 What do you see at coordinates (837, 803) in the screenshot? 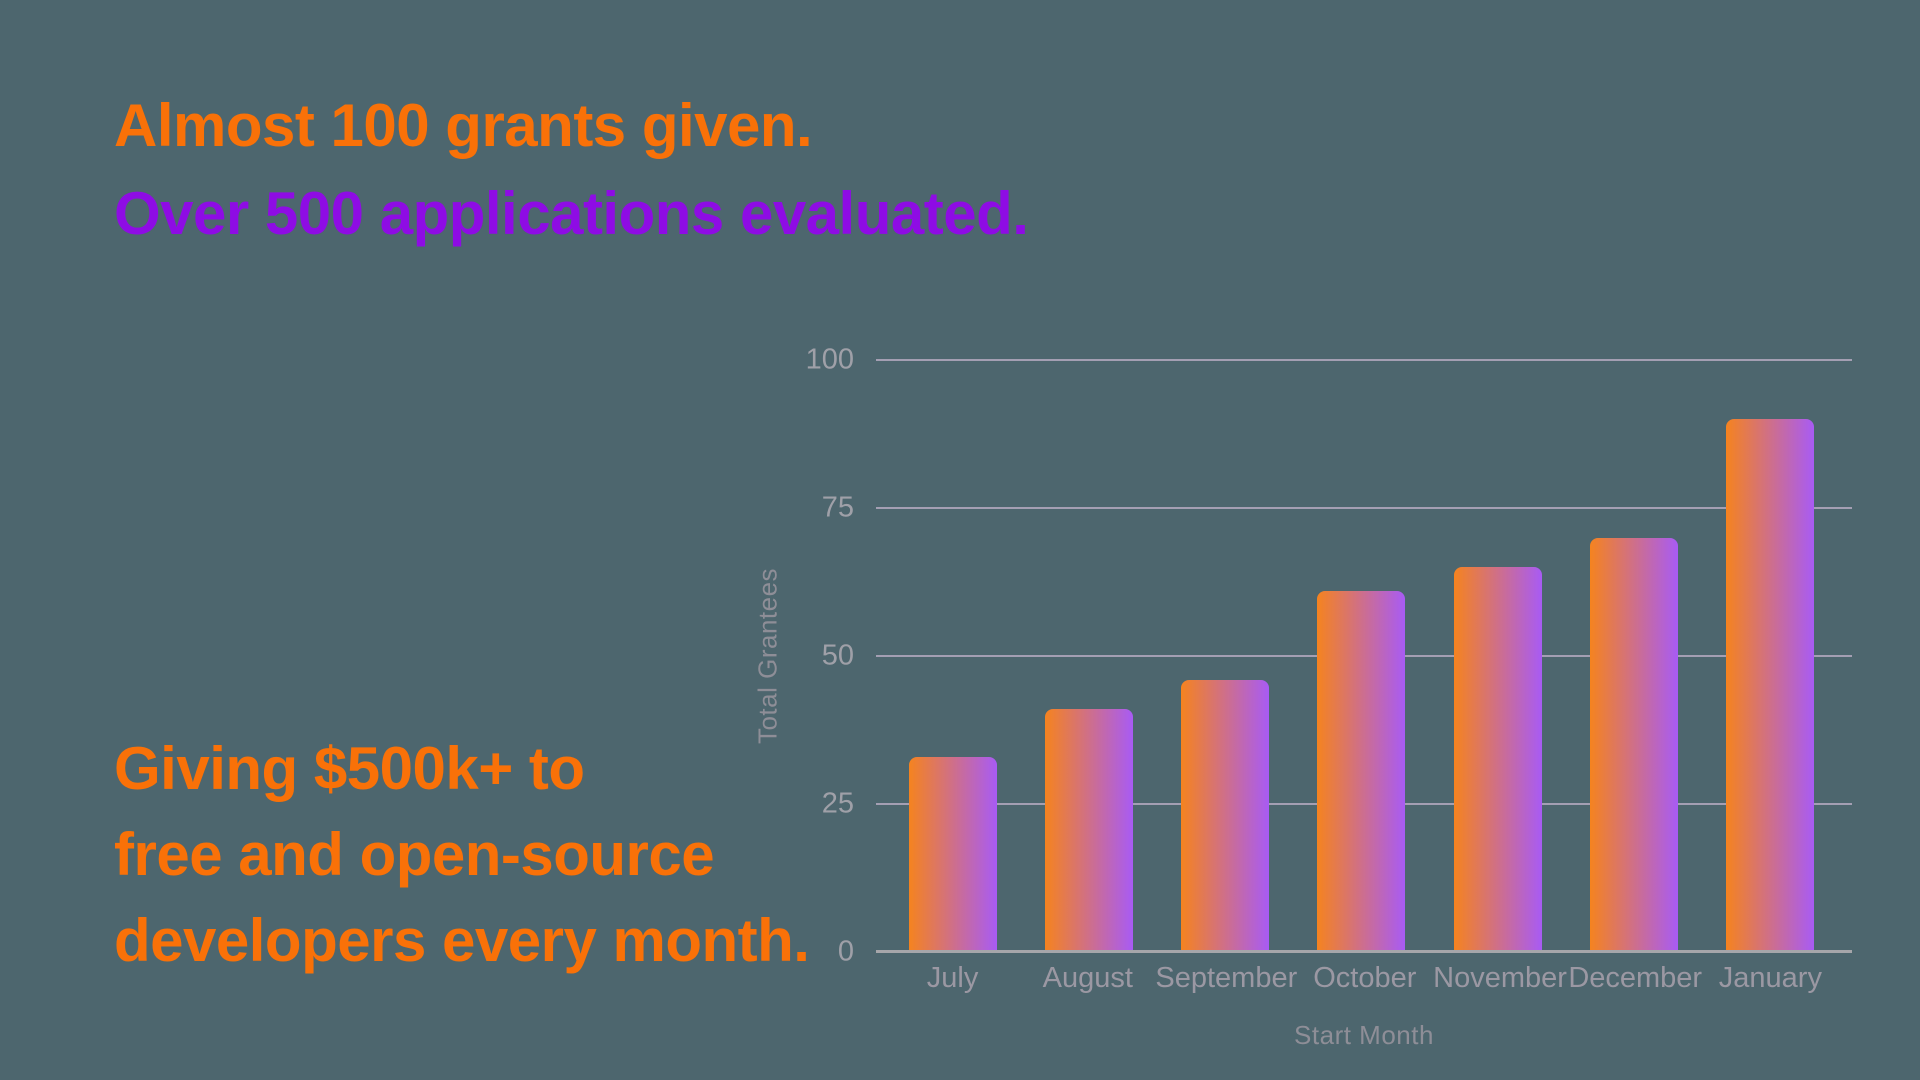
I see `y-tick-label-25: 25` at bounding box center [837, 803].